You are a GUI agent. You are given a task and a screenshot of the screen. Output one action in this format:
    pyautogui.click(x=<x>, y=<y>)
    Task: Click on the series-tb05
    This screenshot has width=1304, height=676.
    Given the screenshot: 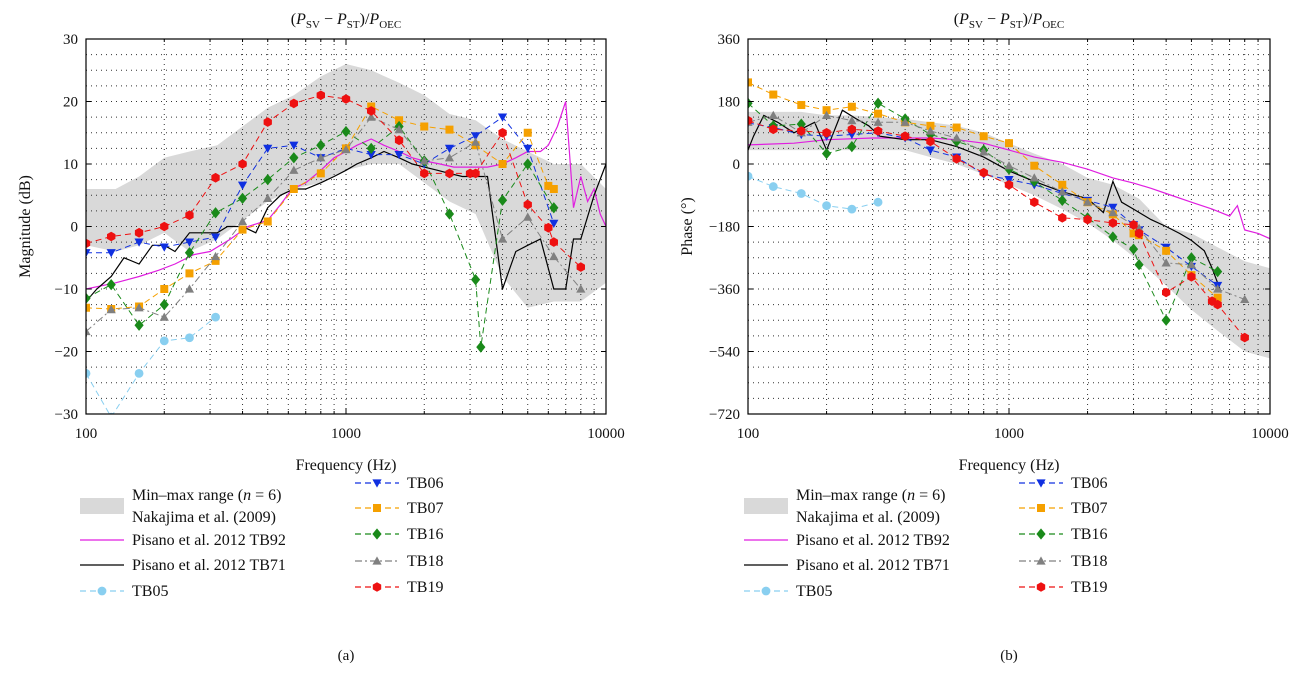 What is the action you would take?
    pyautogui.click(x=815, y=192)
    